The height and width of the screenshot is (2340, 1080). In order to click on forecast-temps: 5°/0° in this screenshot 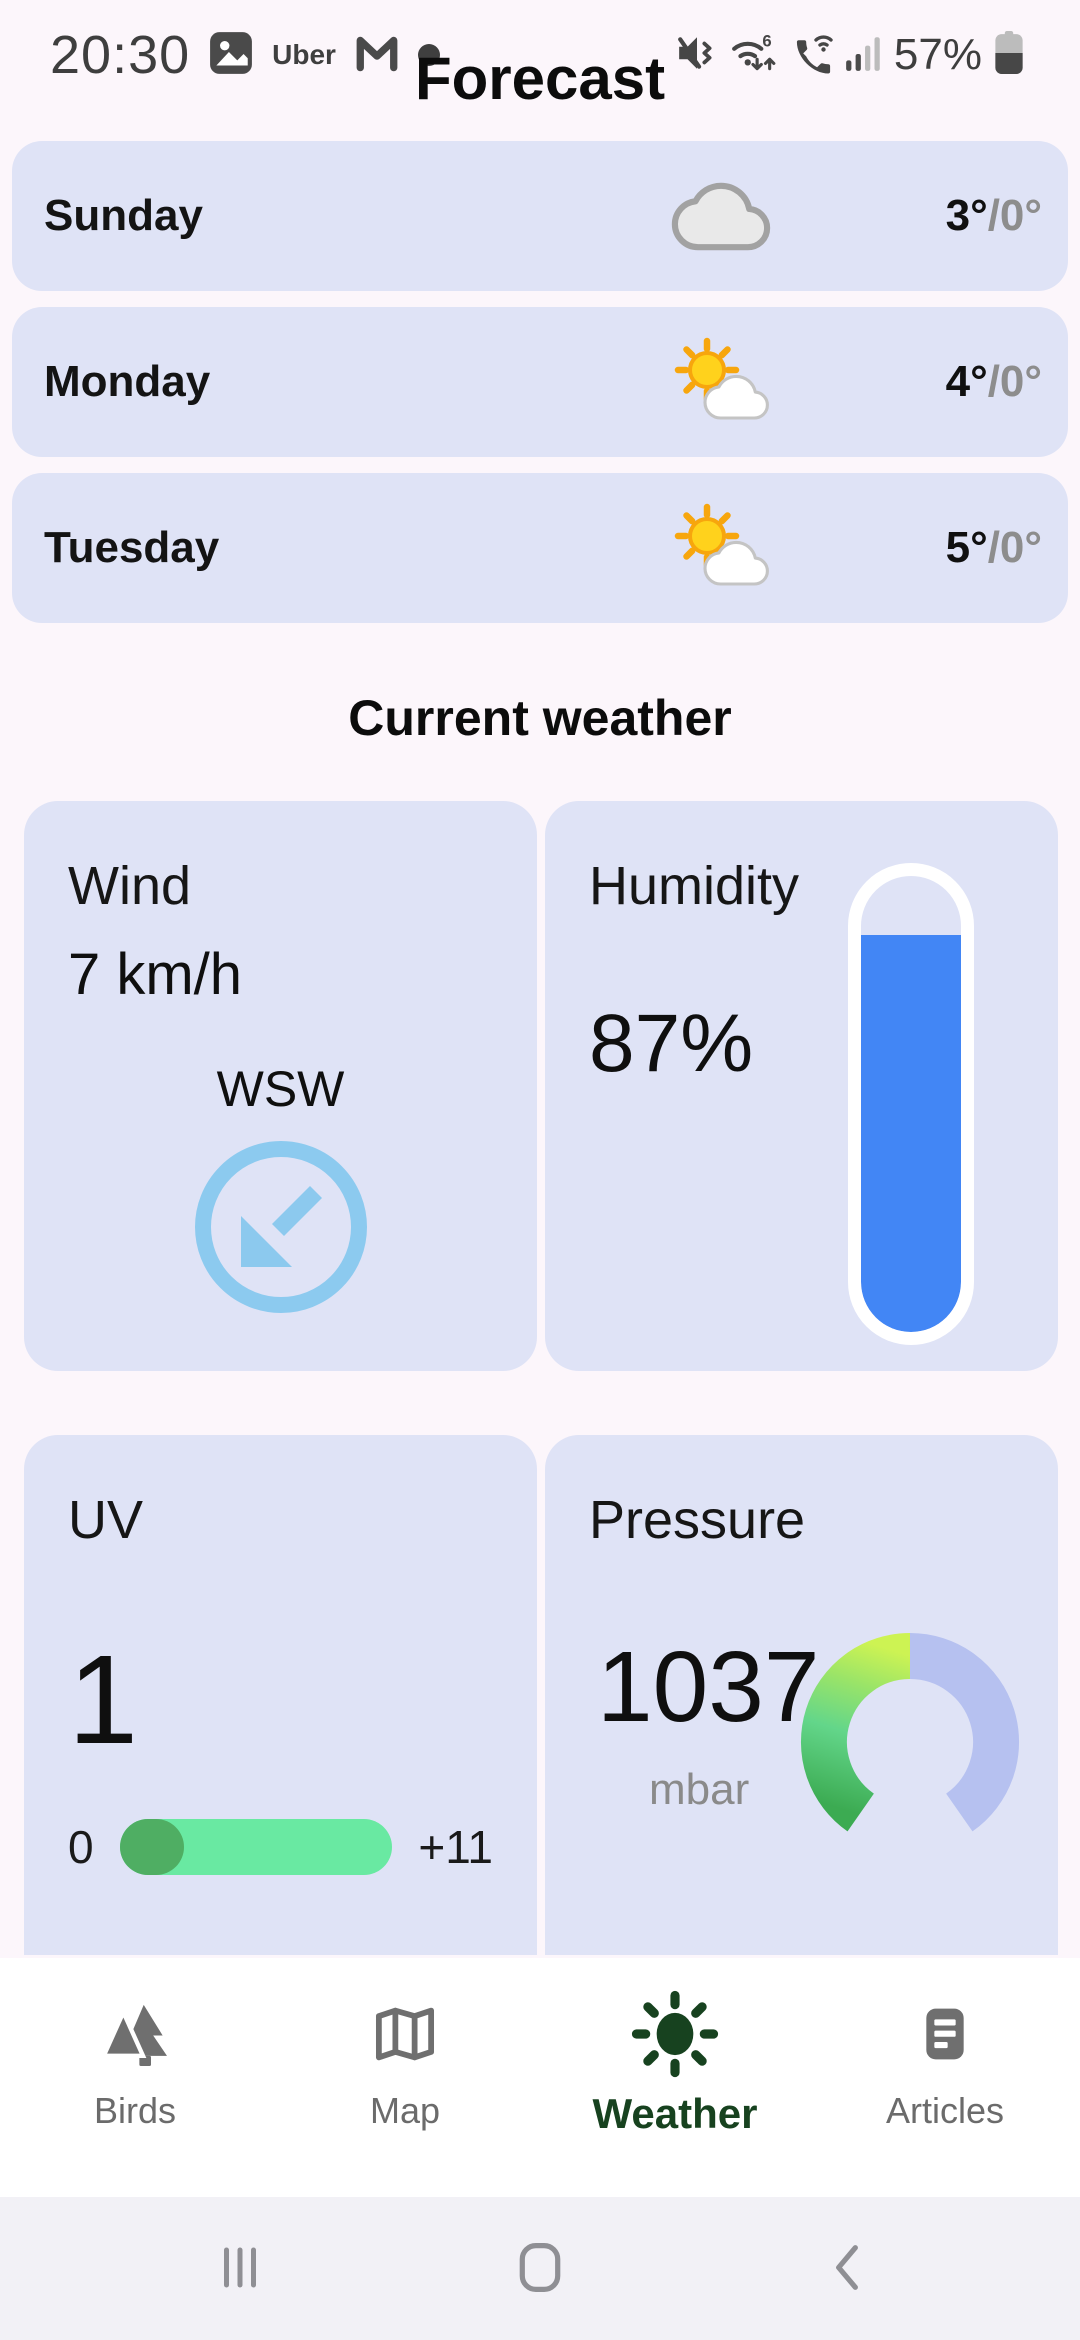, I will do `click(962, 548)`.